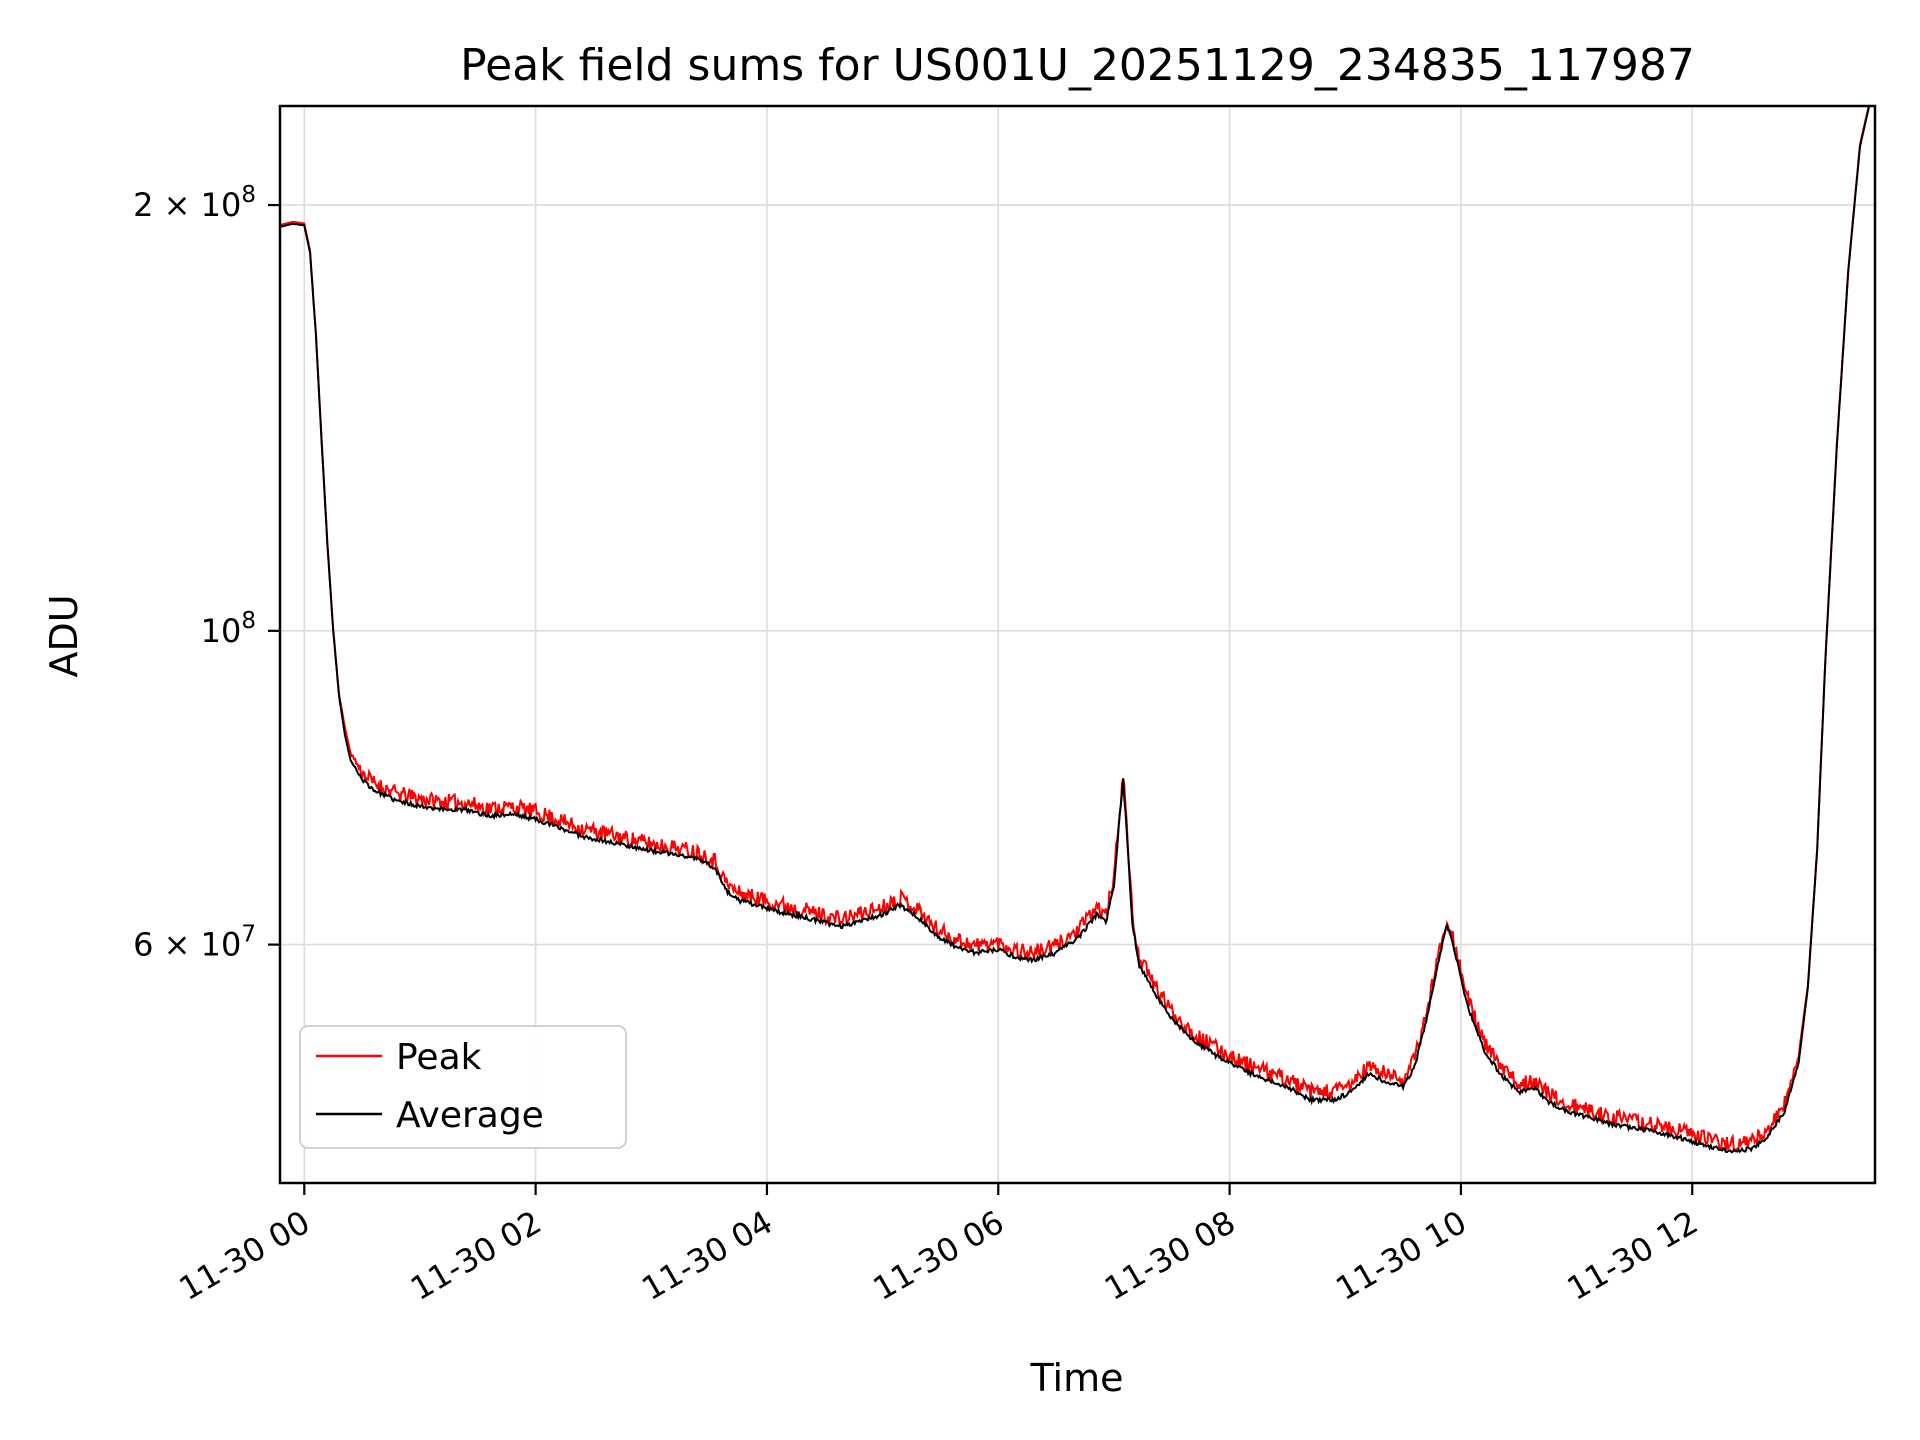  I want to click on x-axis-label: Time, so click(1077, 1378).